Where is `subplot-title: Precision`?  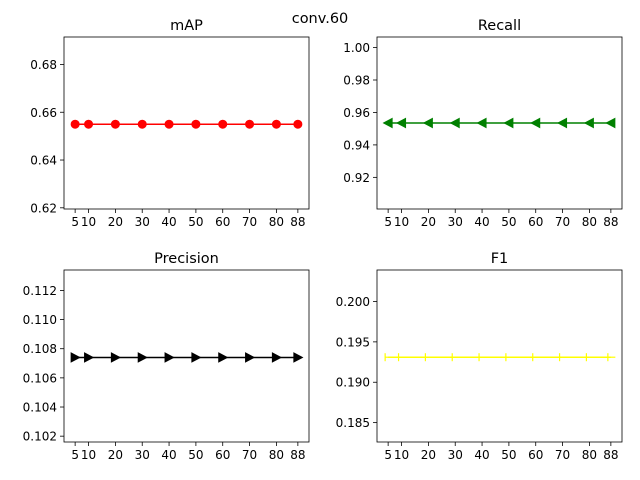 subplot-title: Precision is located at coordinates (186, 259).